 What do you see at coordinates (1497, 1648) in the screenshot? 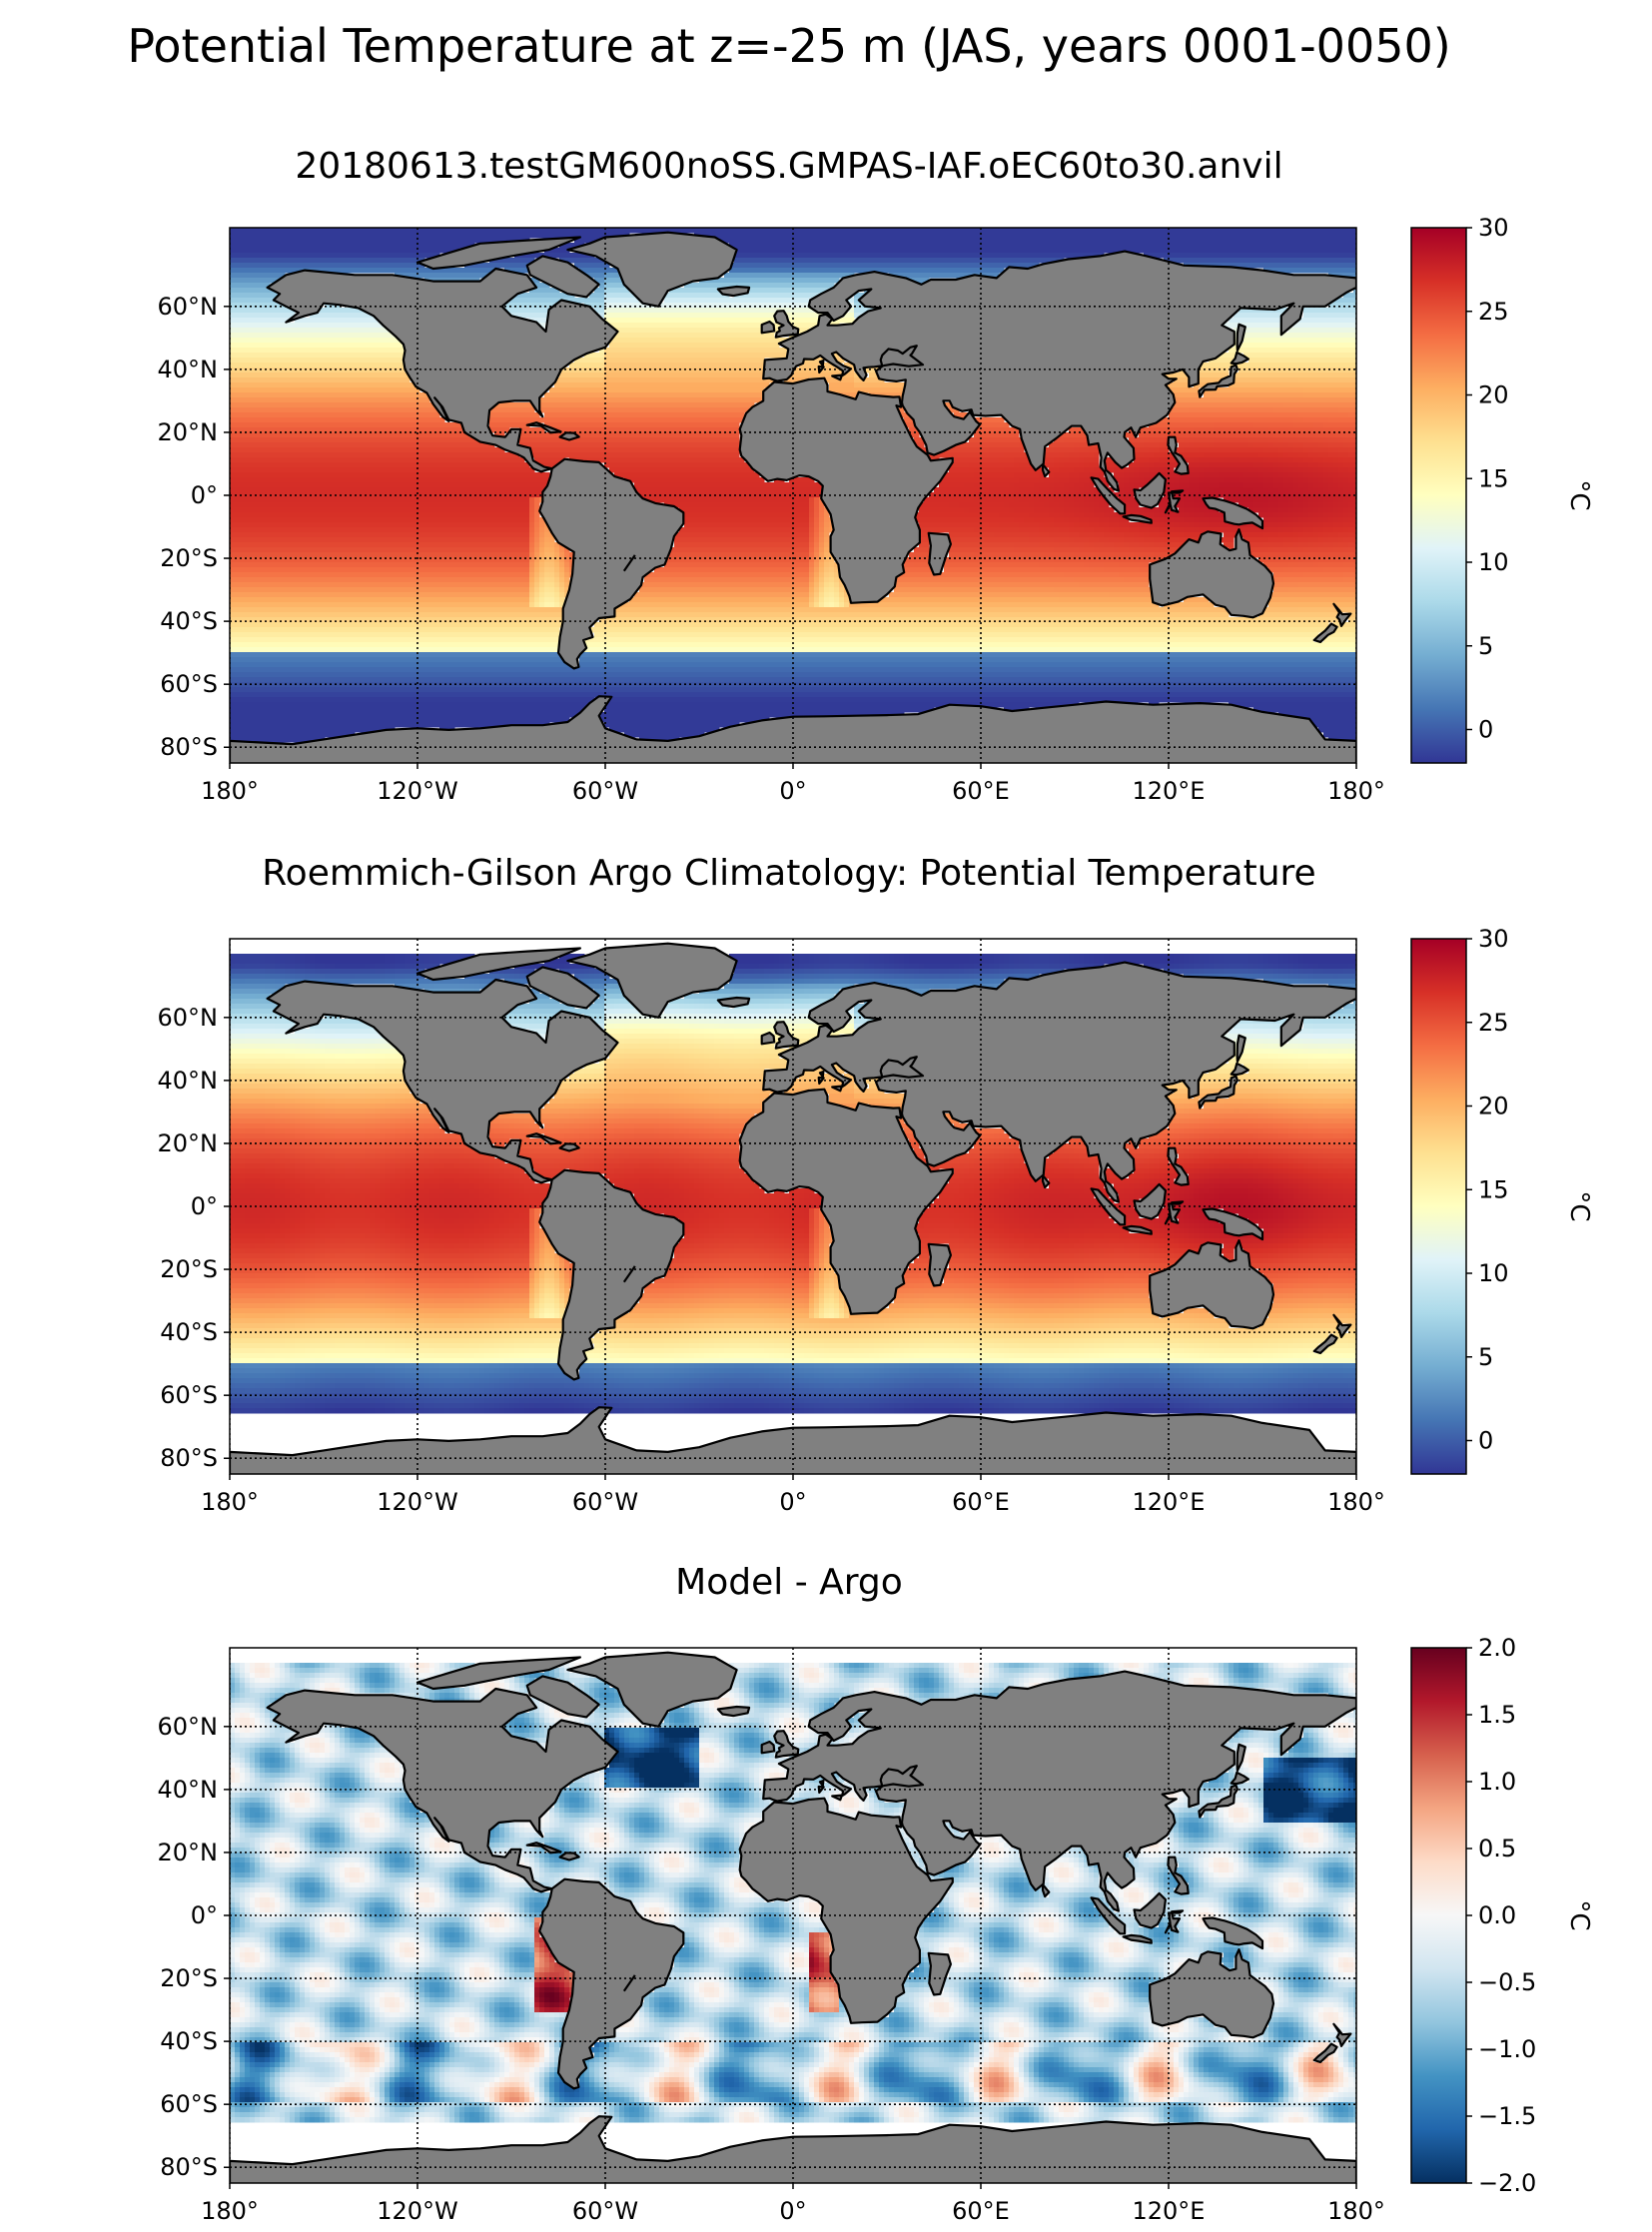
I see `colorbar-tick-label: 2.0` at bounding box center [1497, 1648].